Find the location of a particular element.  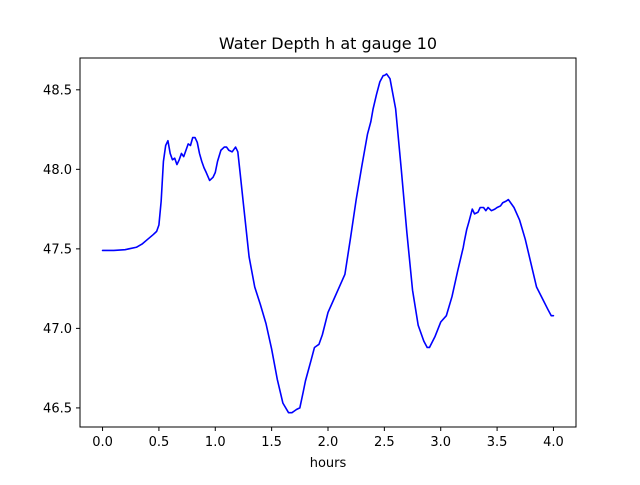

x-tick-label: 3.0 is located at coordinates (440, 442).